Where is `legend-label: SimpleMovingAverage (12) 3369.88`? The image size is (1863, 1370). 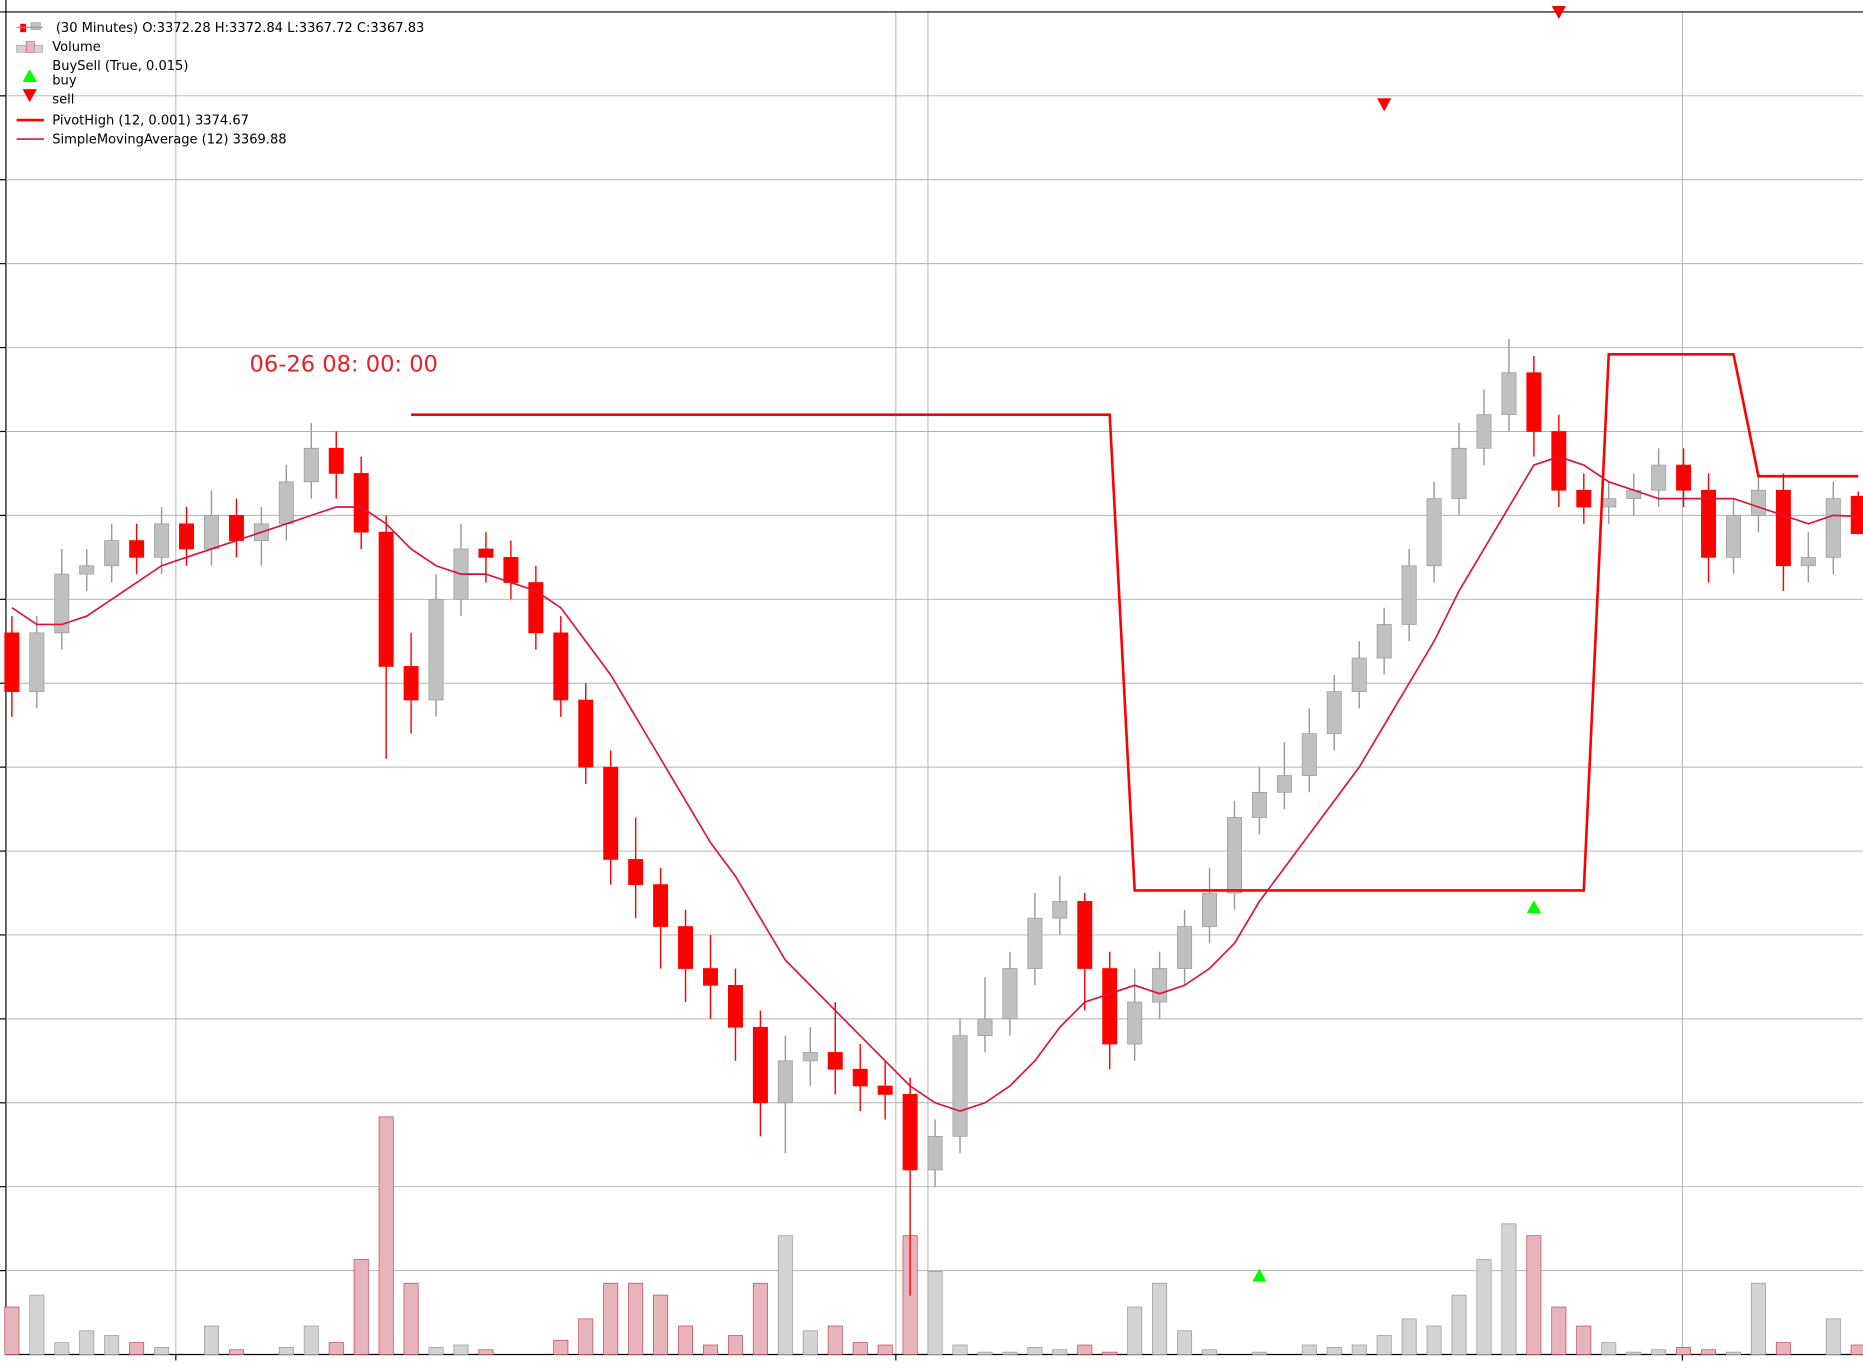
legend-label: SimpleMovingAverage (12) 3369.88 is located at coordinates (169, 140).